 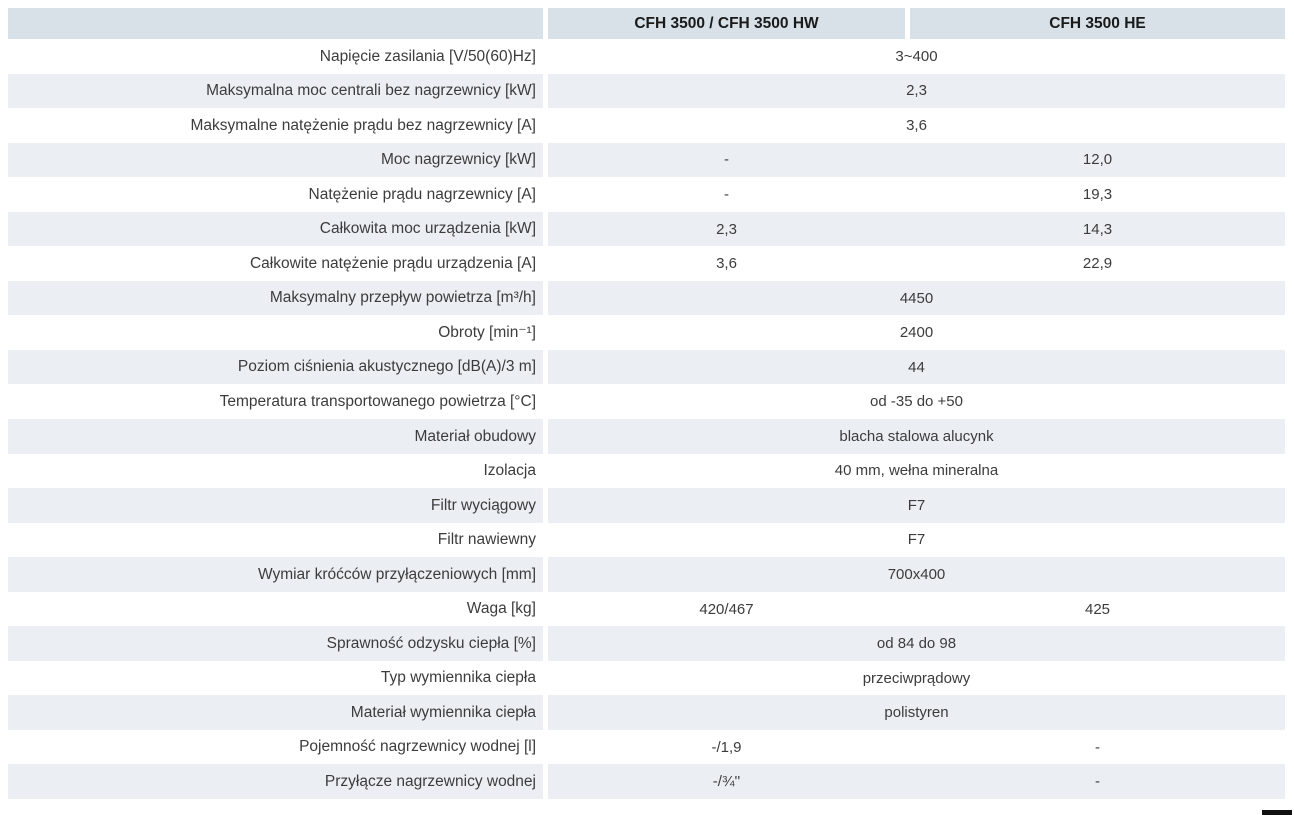 I want to click on table-row: Filtr nawiewny F7, so click(x=646, y=540).